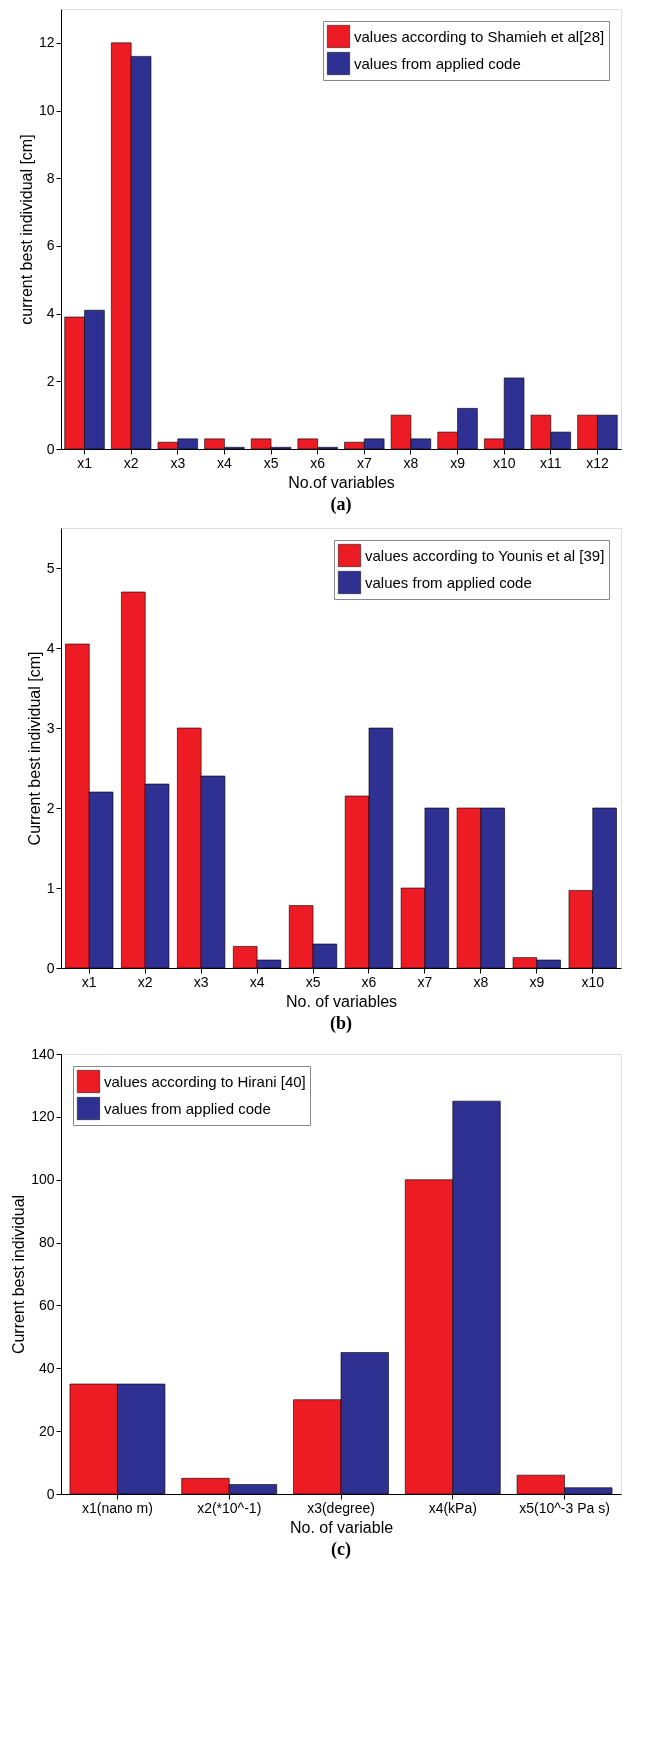 The height and width of the screenshot is (1741, 649). I want to click on legend-label: values according to Younis et al [39], so click(485, 555).